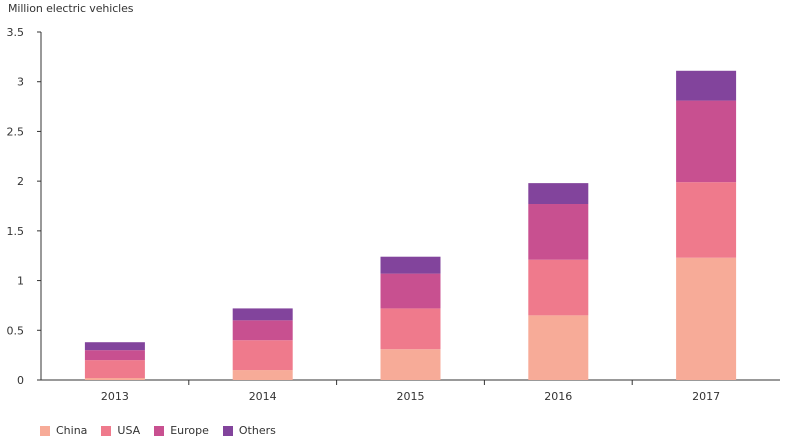  What do you see at coordinates (189, 430) in the screenshot?
I see `legend-label: Europe` at bounding box center [189, 430].